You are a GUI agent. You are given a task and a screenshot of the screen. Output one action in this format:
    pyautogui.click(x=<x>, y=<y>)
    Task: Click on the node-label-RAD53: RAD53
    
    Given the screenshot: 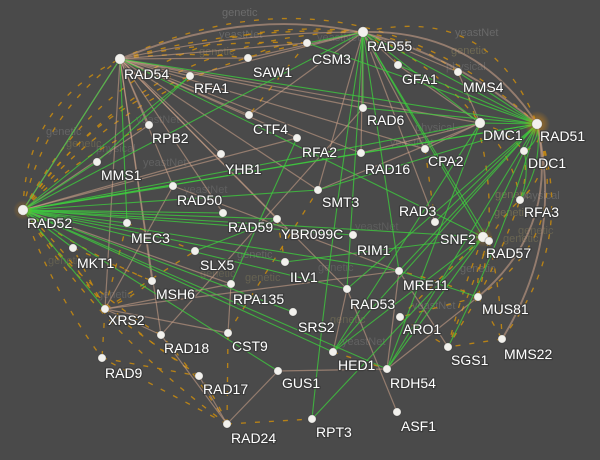 What is the action you would take?
    pyautogui.click(x=372, y=304)
    